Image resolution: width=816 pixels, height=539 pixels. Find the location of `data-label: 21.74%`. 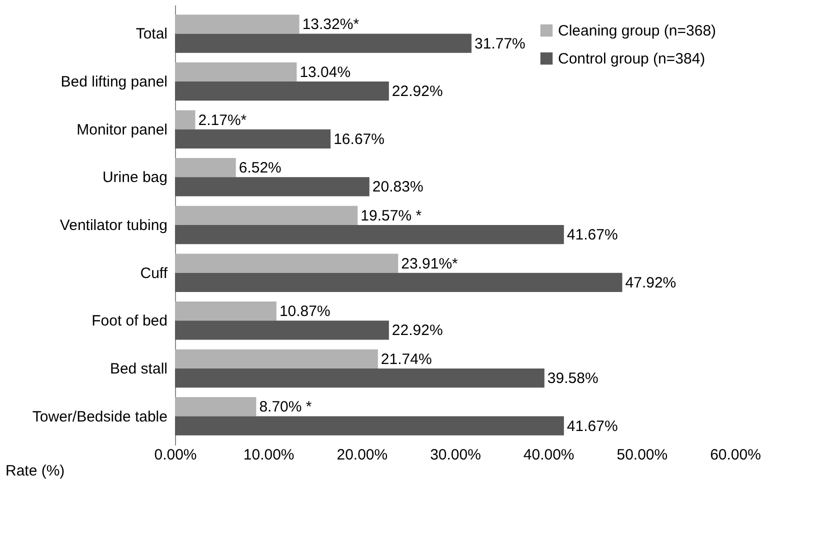

data-label: 21.74% is located at coordinates (406, 359).